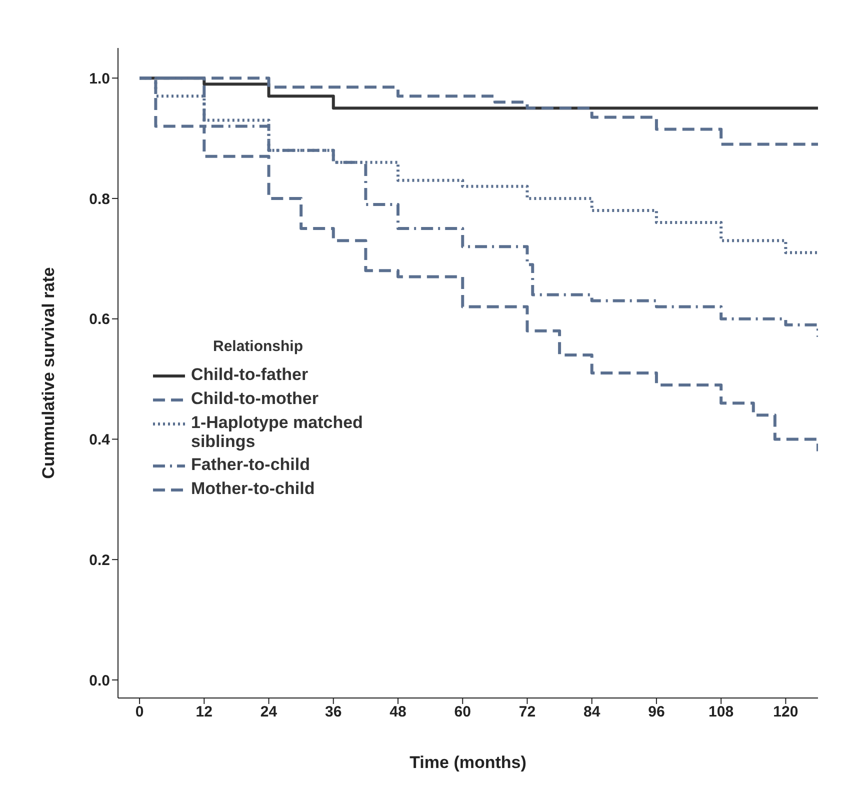 Image resolution: width=866 pixels, height=810 pixels. Describe the element at coordinates (100, 440) in the screenshot. I see `y-tick-label: 0.4` at that location.